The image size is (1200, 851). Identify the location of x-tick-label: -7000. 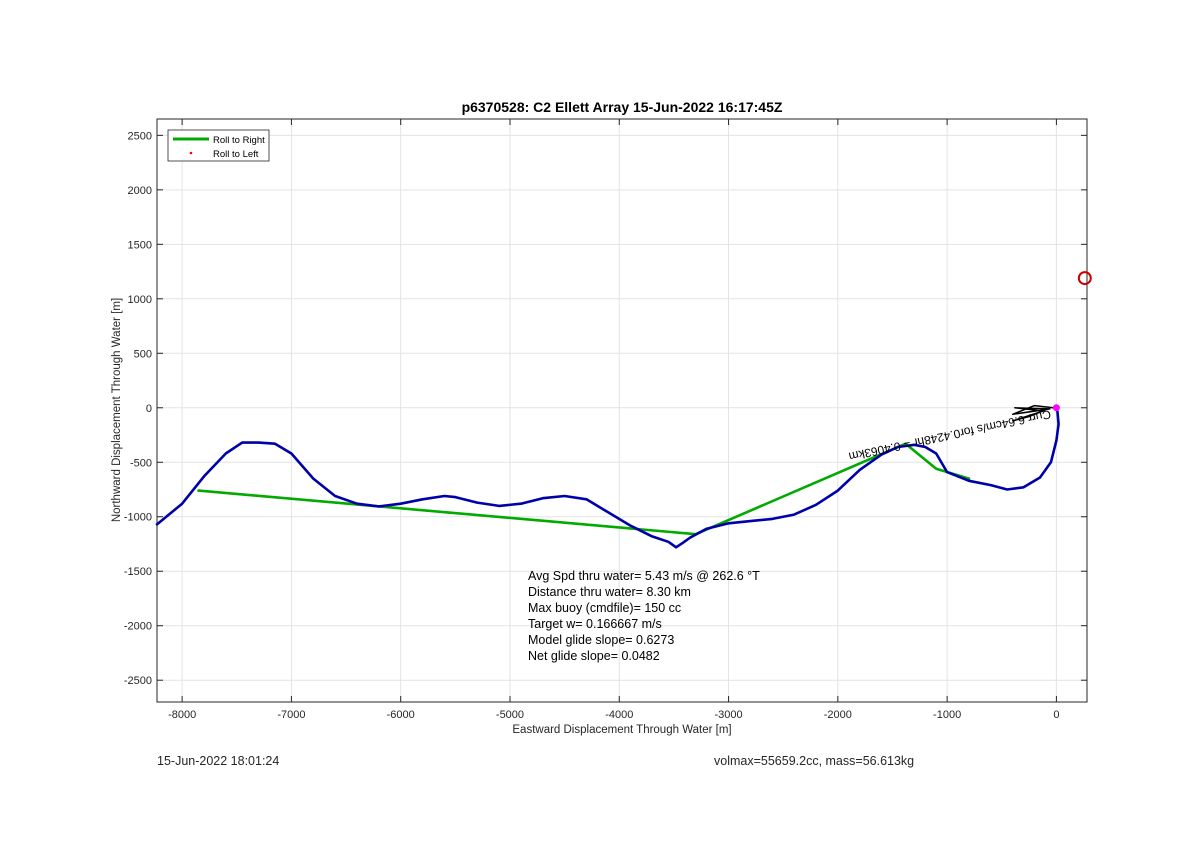
(291, 715).